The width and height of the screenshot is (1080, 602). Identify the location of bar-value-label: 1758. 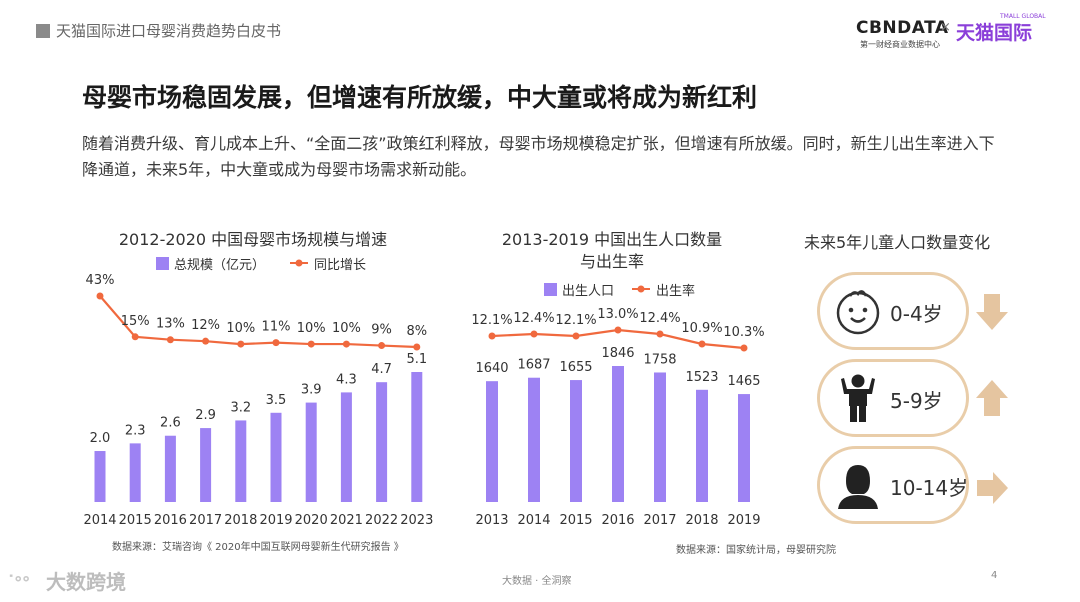
(659, 359).